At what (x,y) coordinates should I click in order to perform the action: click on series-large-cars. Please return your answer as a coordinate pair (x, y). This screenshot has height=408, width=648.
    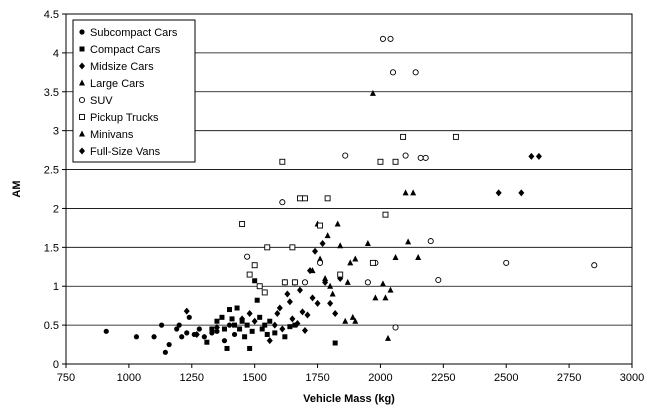
    Looking at the image, I should click on (351, 206).